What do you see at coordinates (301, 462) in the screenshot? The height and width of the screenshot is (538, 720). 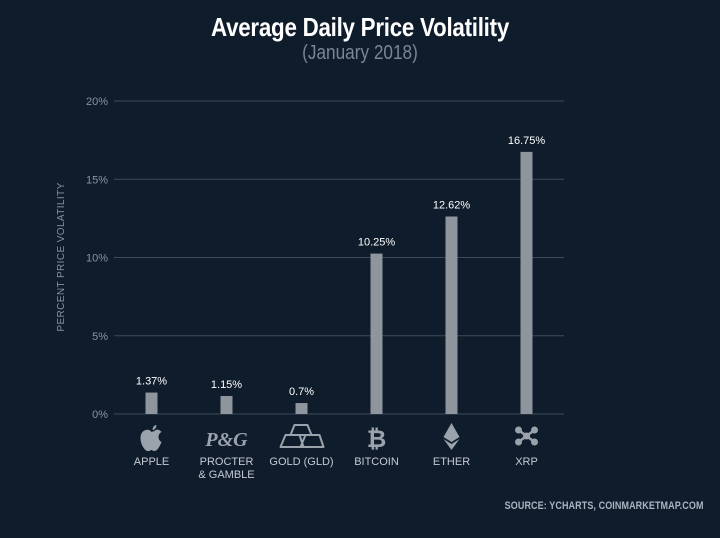 I see `x-tick-label: GOLD (GLD)` at bounding box center [301, 462].